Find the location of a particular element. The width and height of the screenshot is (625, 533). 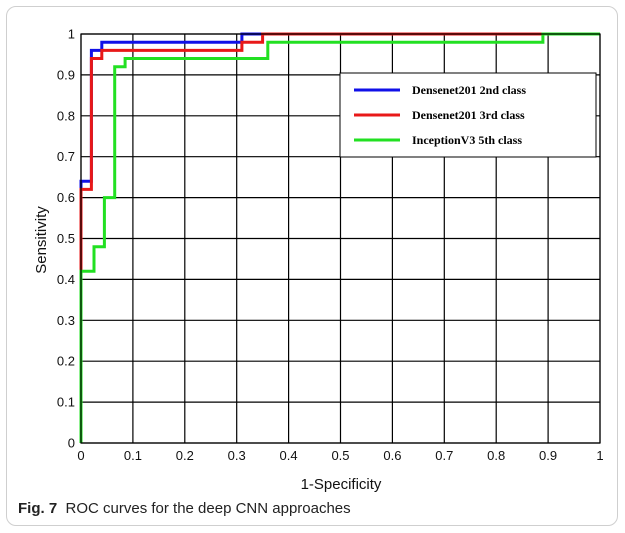

x-axis-title: 1-Specificity is located at coordinates (341, 484).